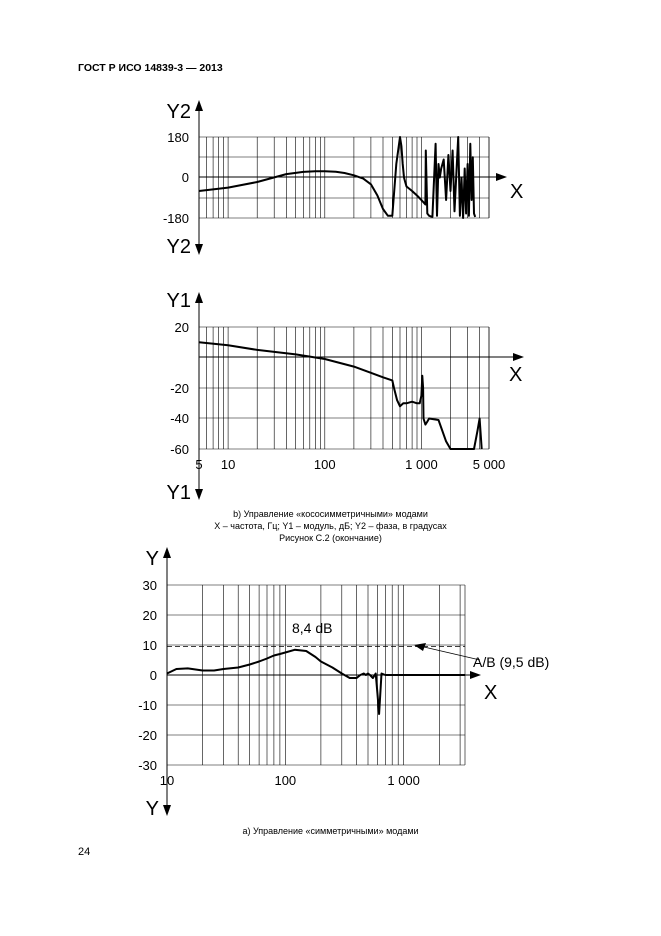  Describe the element at coordinates (511, 662) in the screenshot. I see `reference-label: A/B (9,5 dB)` at that location.